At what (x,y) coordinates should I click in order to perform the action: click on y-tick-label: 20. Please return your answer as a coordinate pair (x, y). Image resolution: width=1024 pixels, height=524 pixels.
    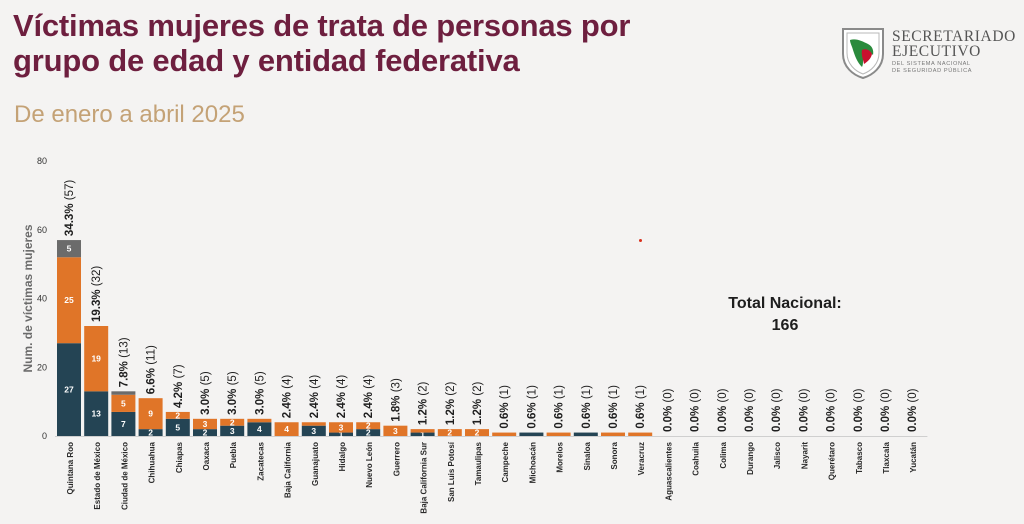
    Looking at the image, I should click on (42, 367).